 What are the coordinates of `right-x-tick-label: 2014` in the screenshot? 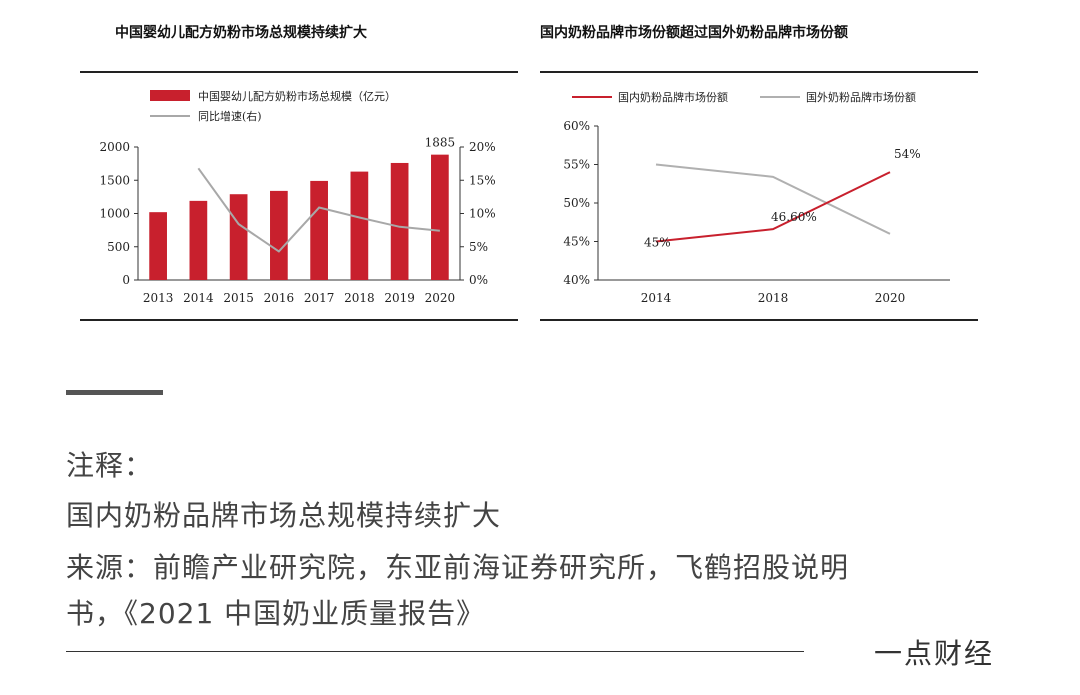 It's located at (656, 298).